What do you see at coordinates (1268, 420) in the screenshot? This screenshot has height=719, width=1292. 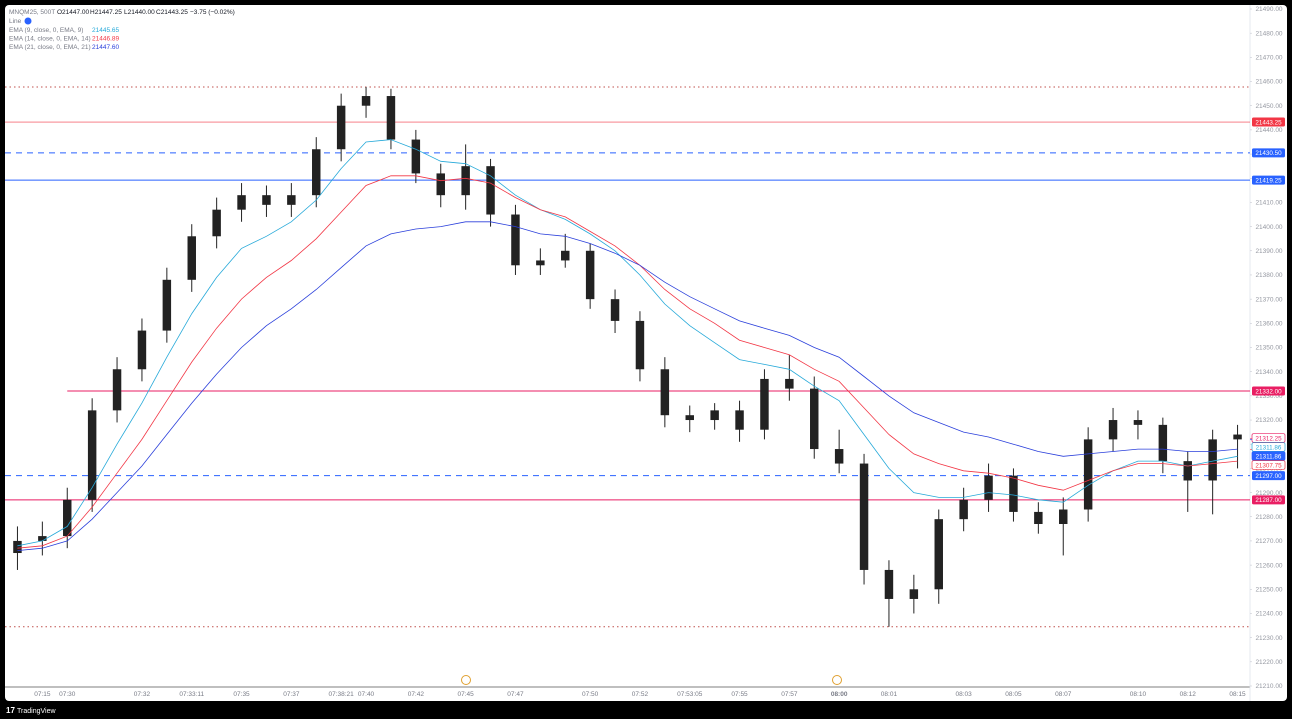 I see `y-tick-label: 21320.00` at bounding box center [1268, 420].